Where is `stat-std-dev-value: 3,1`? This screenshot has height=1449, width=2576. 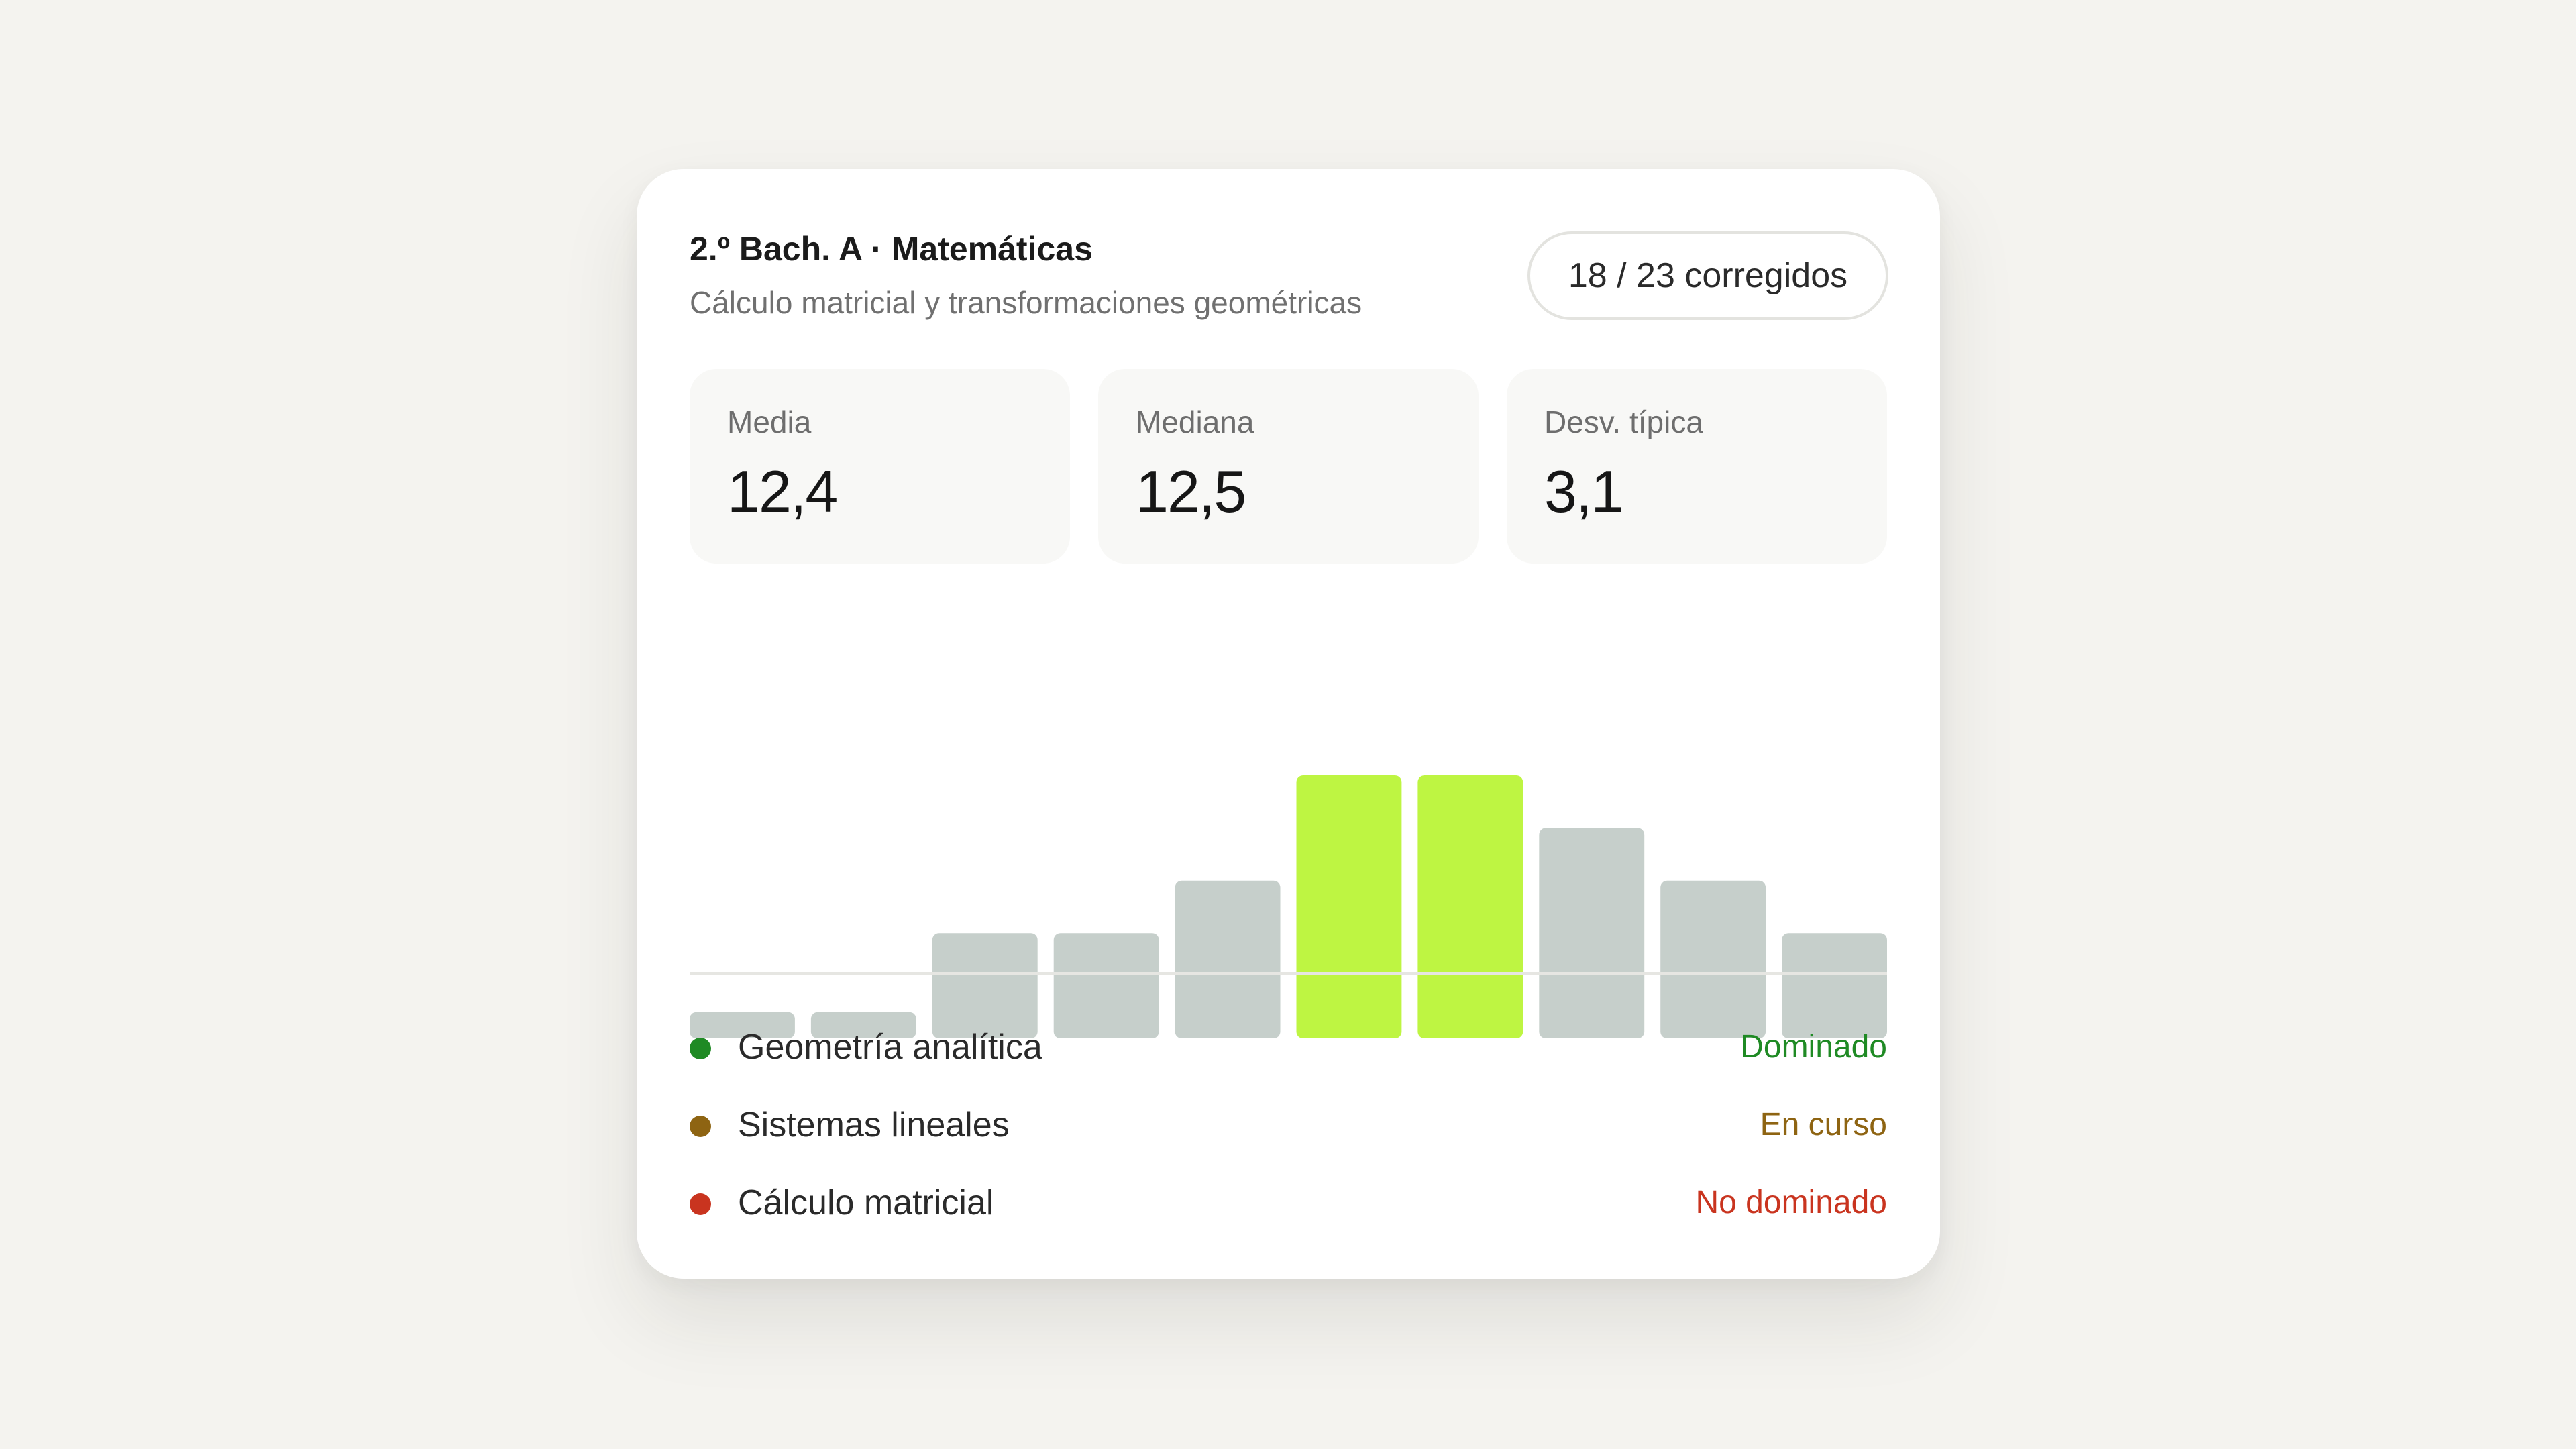 stat-std-dev-value: 3,1 is located at coordinates (1583, 491).